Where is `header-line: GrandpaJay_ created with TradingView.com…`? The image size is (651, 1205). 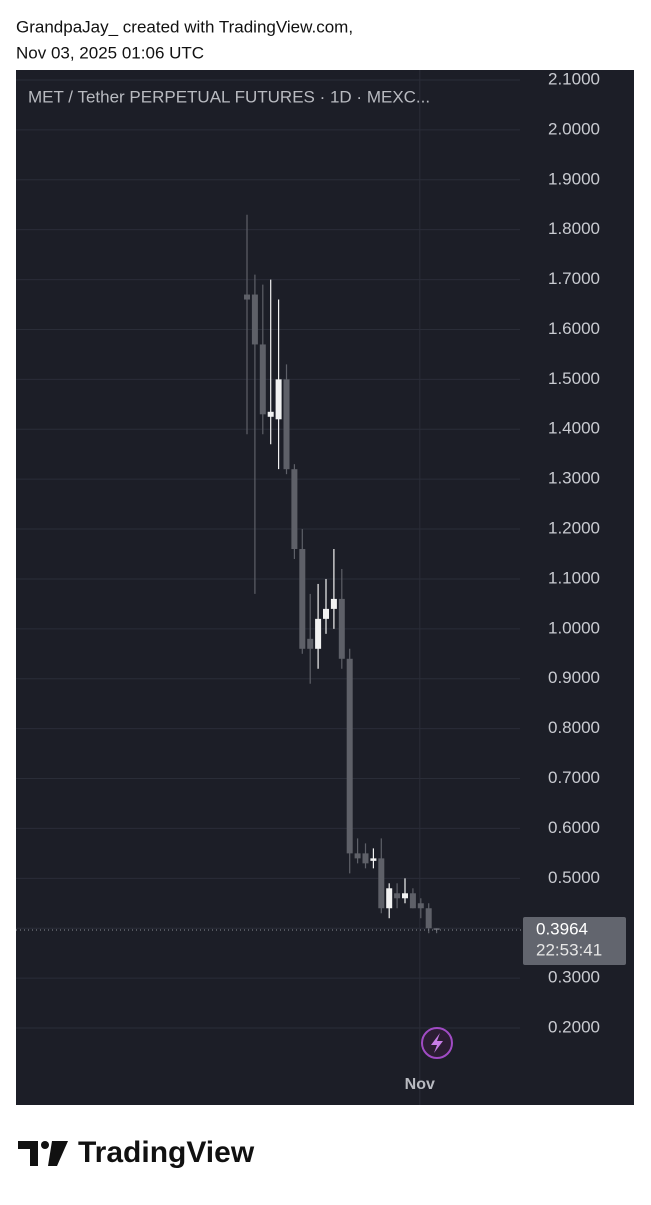 header-line: GrandpaJay_ created with TradingView.com… is located at coordinates (184, 26).